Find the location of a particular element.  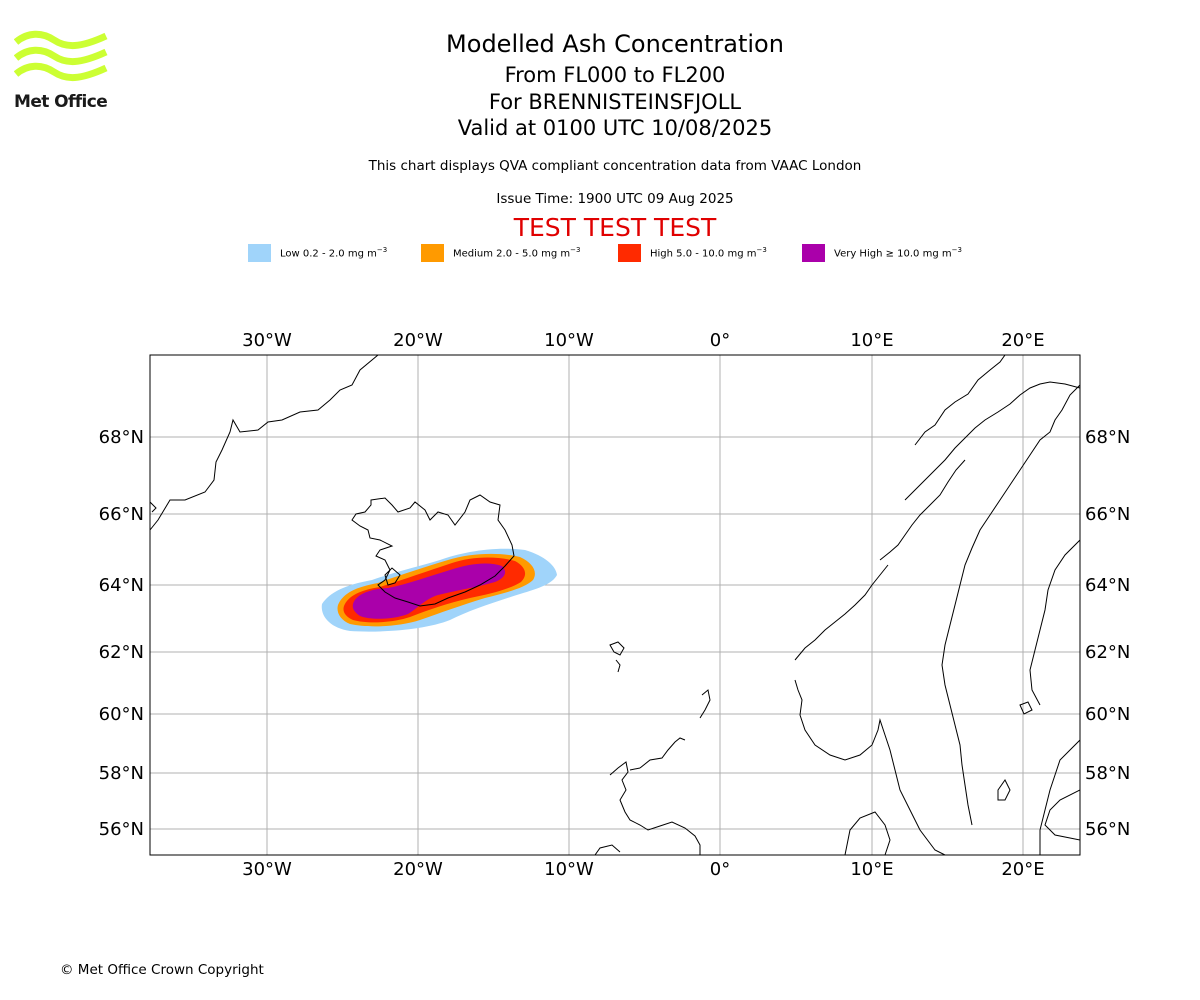

lat-tick-right: 58°N is located at coordinates (1107, 773).